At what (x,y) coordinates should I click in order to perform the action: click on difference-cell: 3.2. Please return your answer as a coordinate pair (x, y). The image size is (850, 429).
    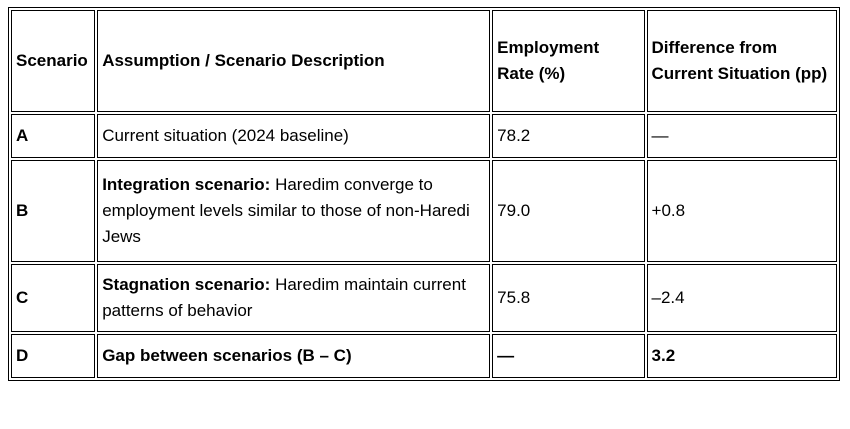
    Looking at the image, I should click on (741, 356).